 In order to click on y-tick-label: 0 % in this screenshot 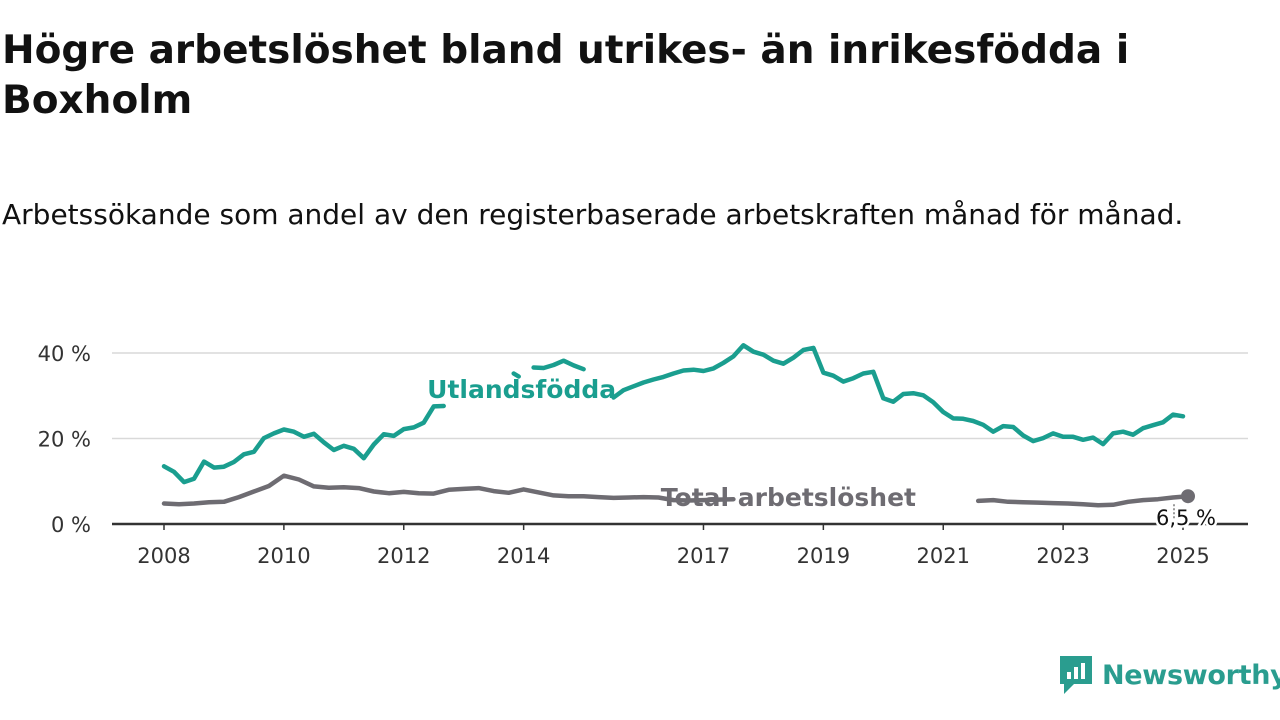, I will do `click(71, 525)`.